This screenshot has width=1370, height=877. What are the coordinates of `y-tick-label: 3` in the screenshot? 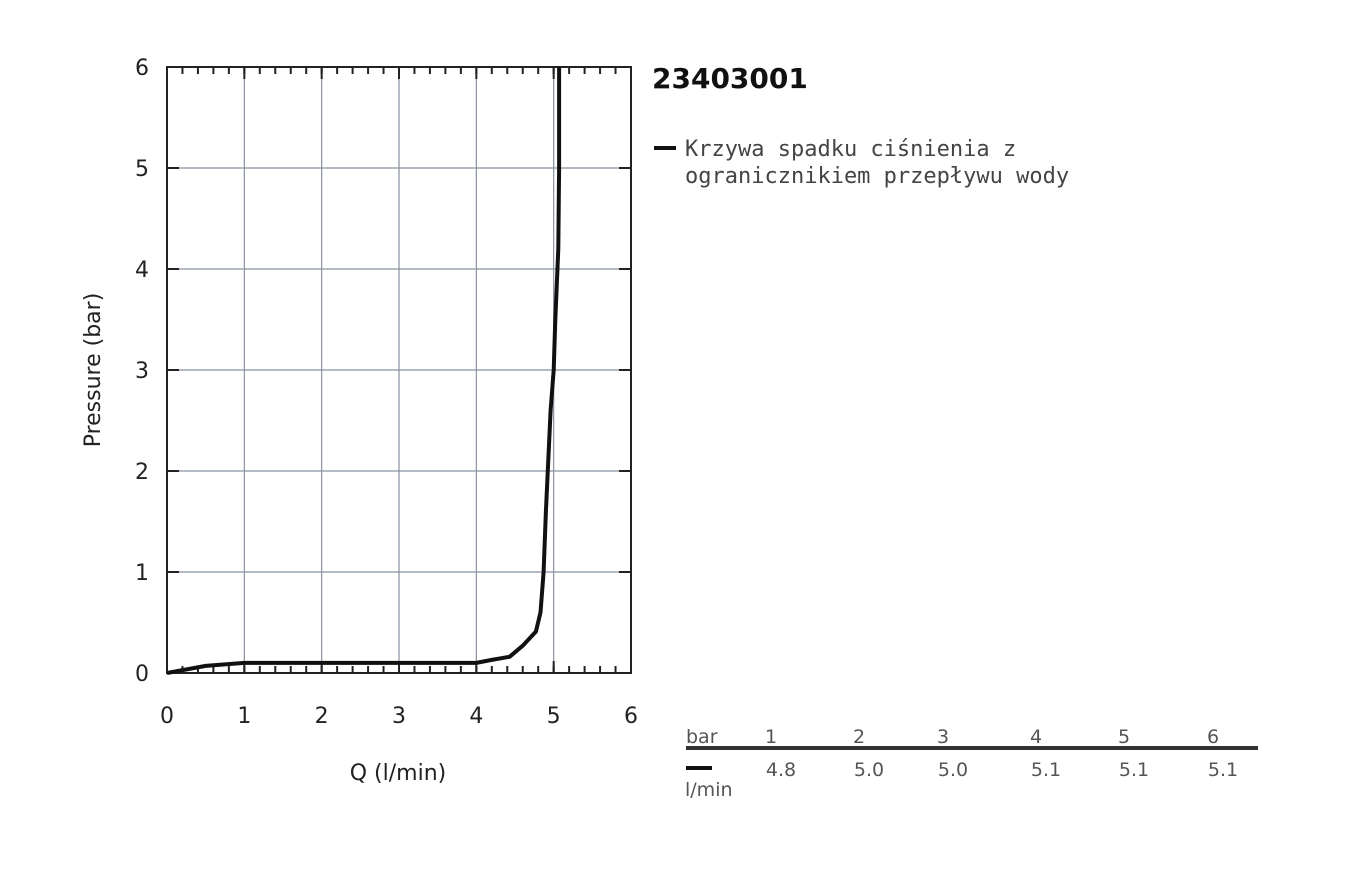 It's located at (142, 371).